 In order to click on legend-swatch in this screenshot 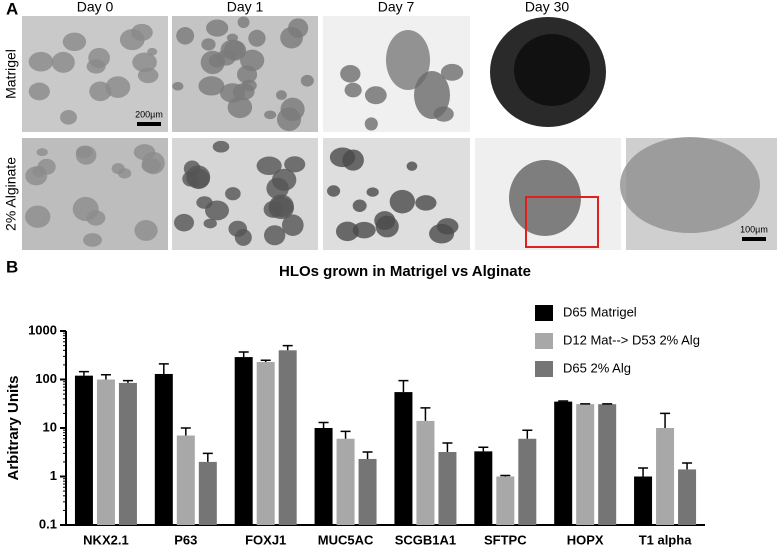, I will do `click(544, 313)`.